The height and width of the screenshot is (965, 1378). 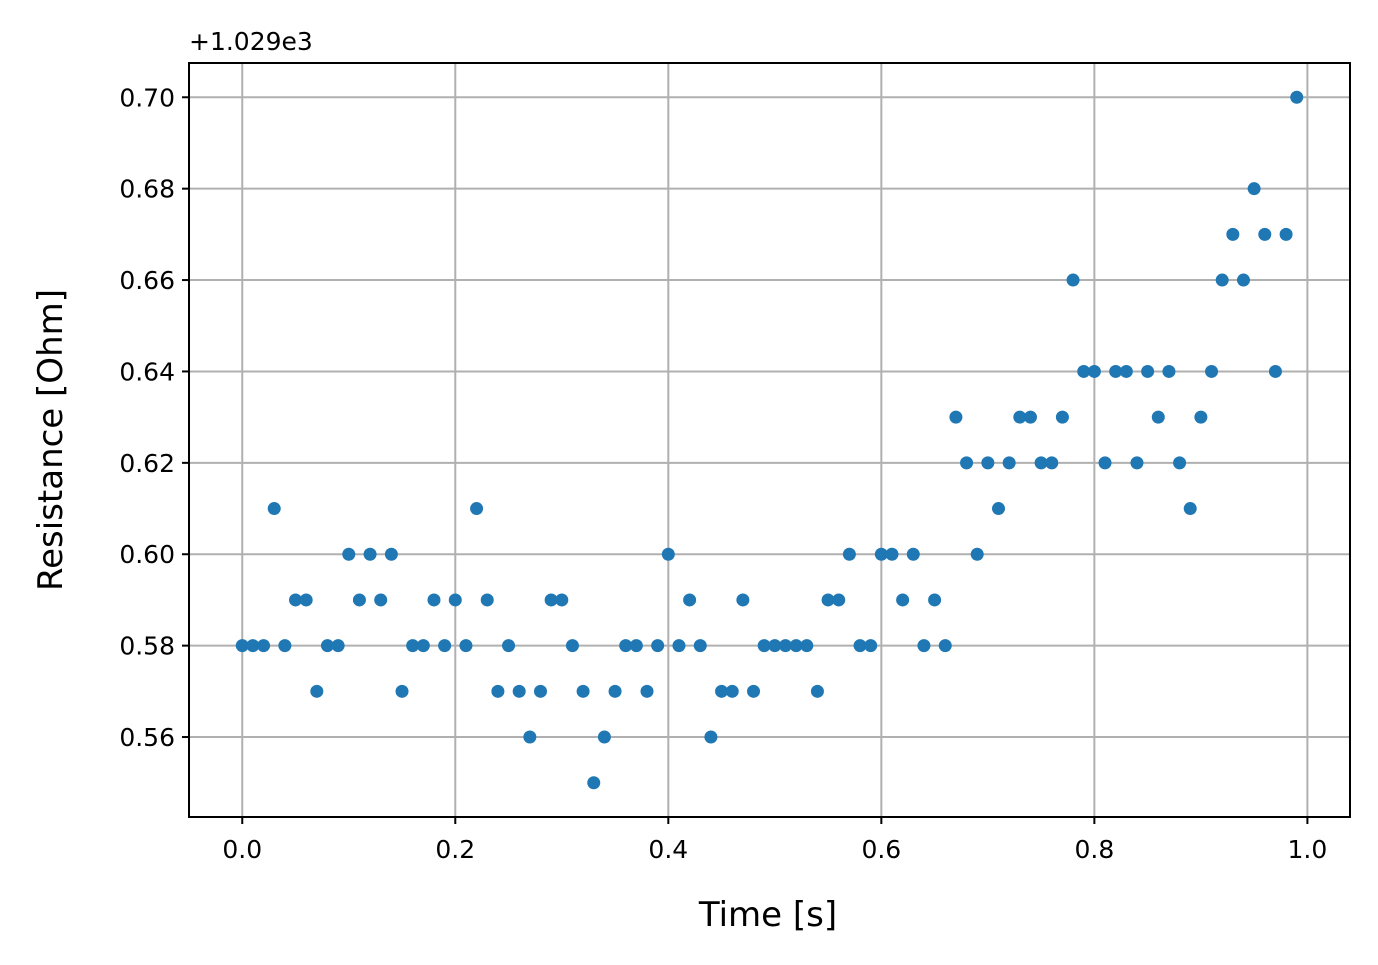 What do you see at coordinates (147, 371) in the screenshot?
I see `y-tick-label: 0.64` at bounding box center [147, 371].